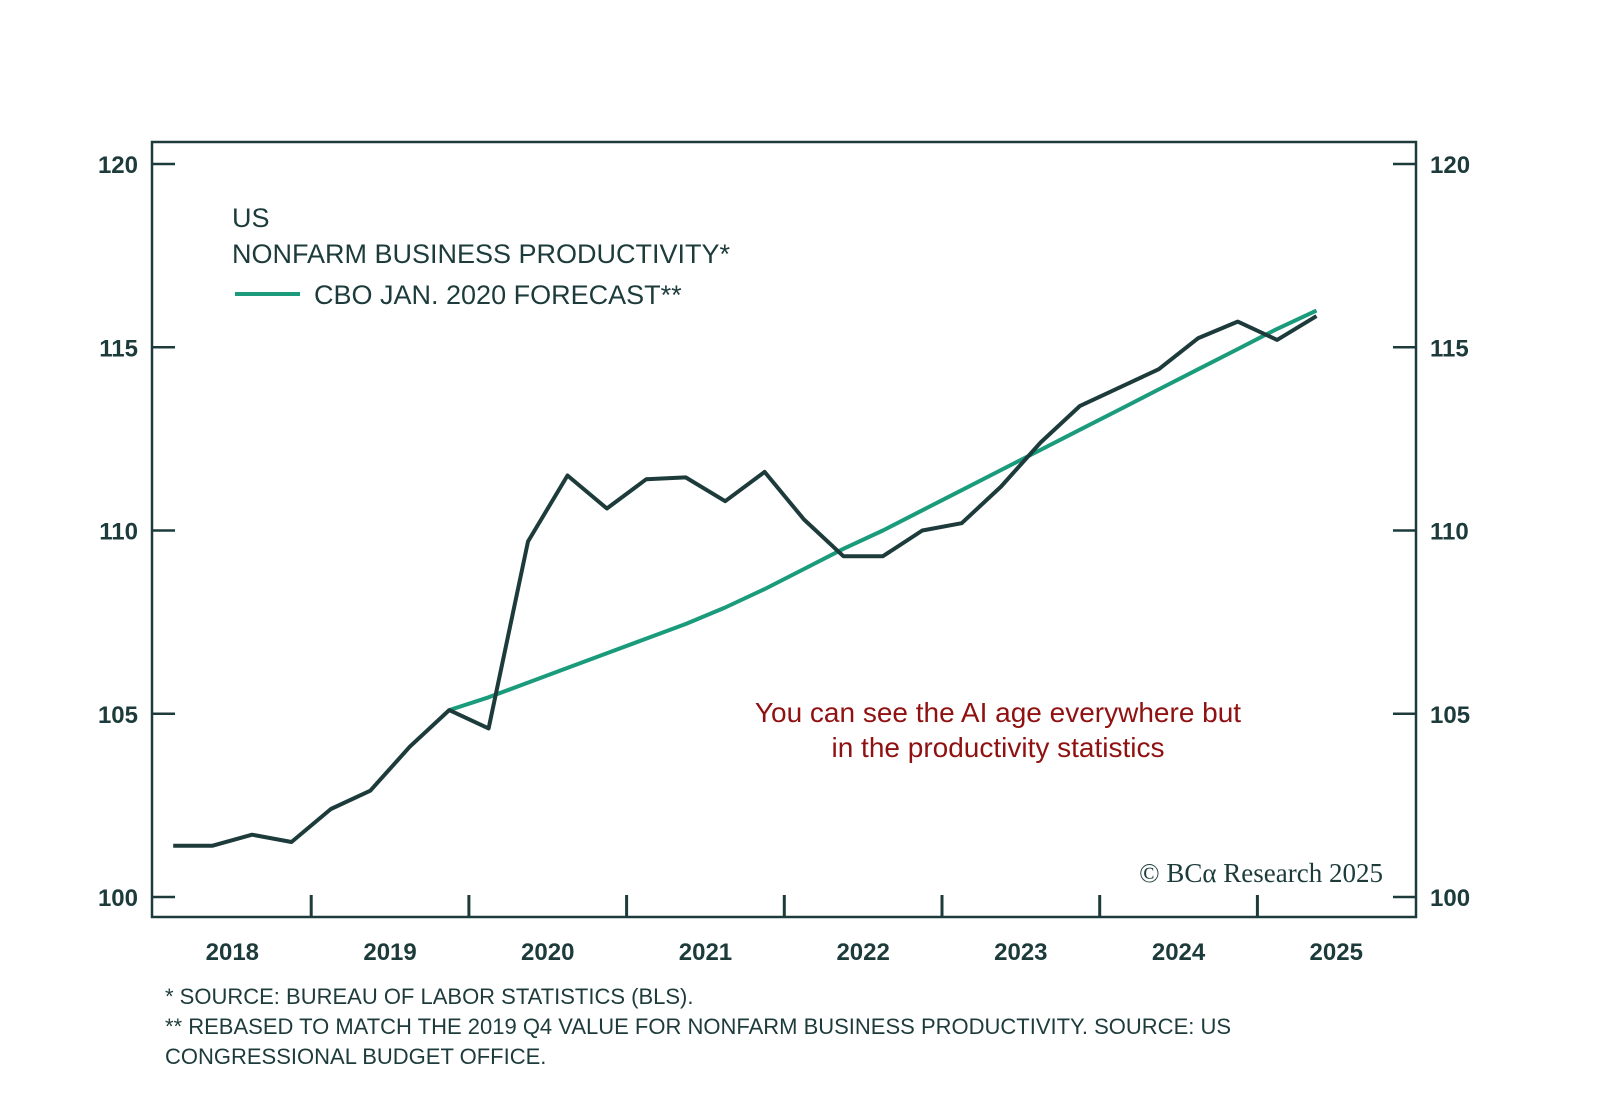  Describe the element at coordinates (862, 952) in the screenshot. I see `x-tick-label: 2022` at that location.